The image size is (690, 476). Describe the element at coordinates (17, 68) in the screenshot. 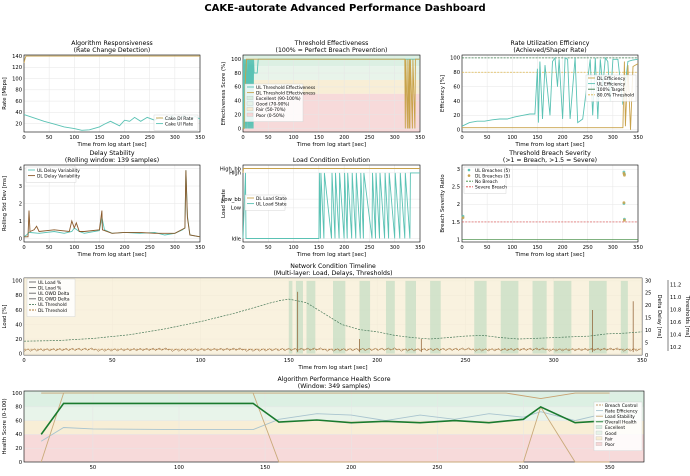

I see `y-tick-label: 120` at that location.